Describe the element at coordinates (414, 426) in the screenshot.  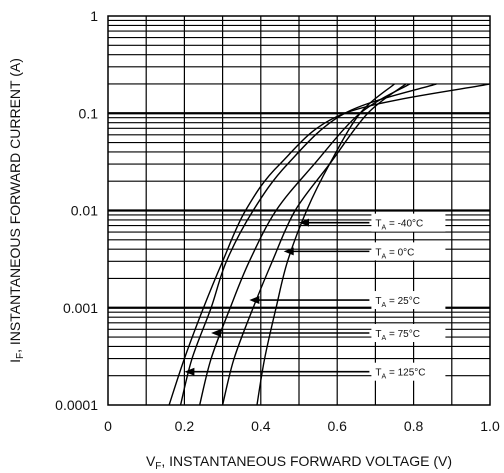
I see `x-tick-label: 0.8` at that location.